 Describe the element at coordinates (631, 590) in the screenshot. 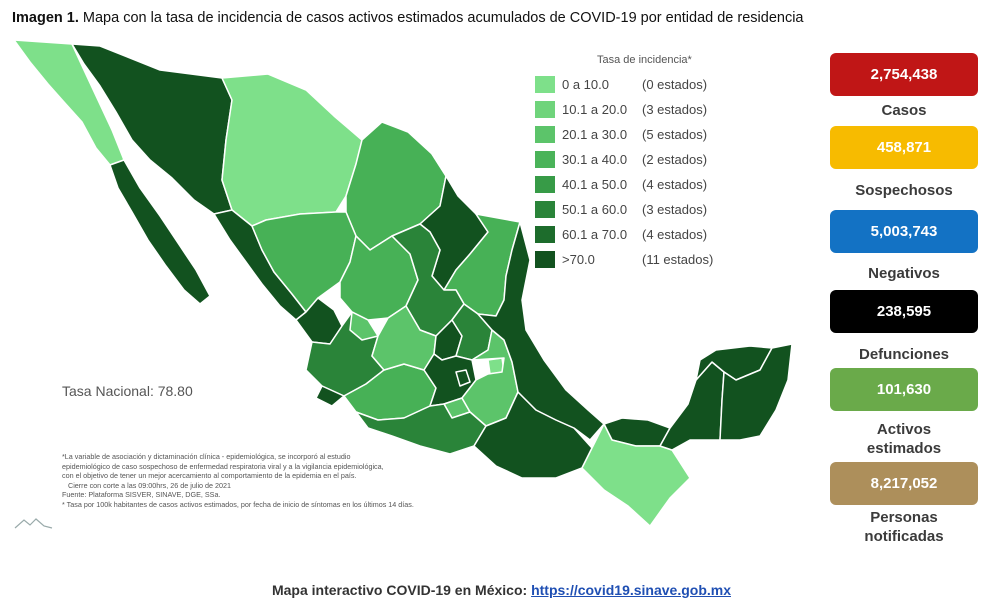

I see `interactive-map-link: https://covid19.sinave.gob.mx` at that location.